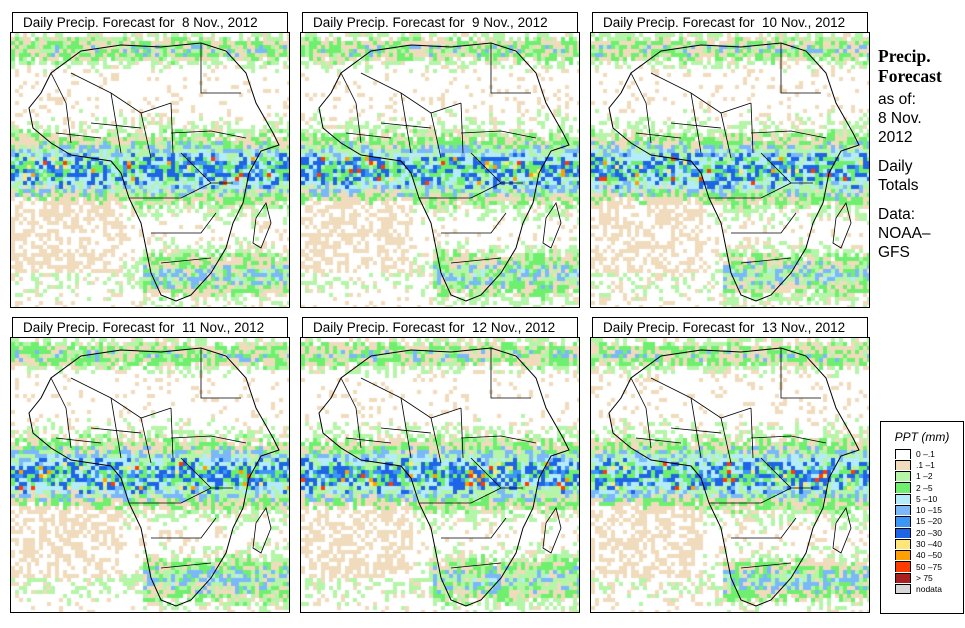  I want to click on legend-title: PPT (mm), so click(922, 437).